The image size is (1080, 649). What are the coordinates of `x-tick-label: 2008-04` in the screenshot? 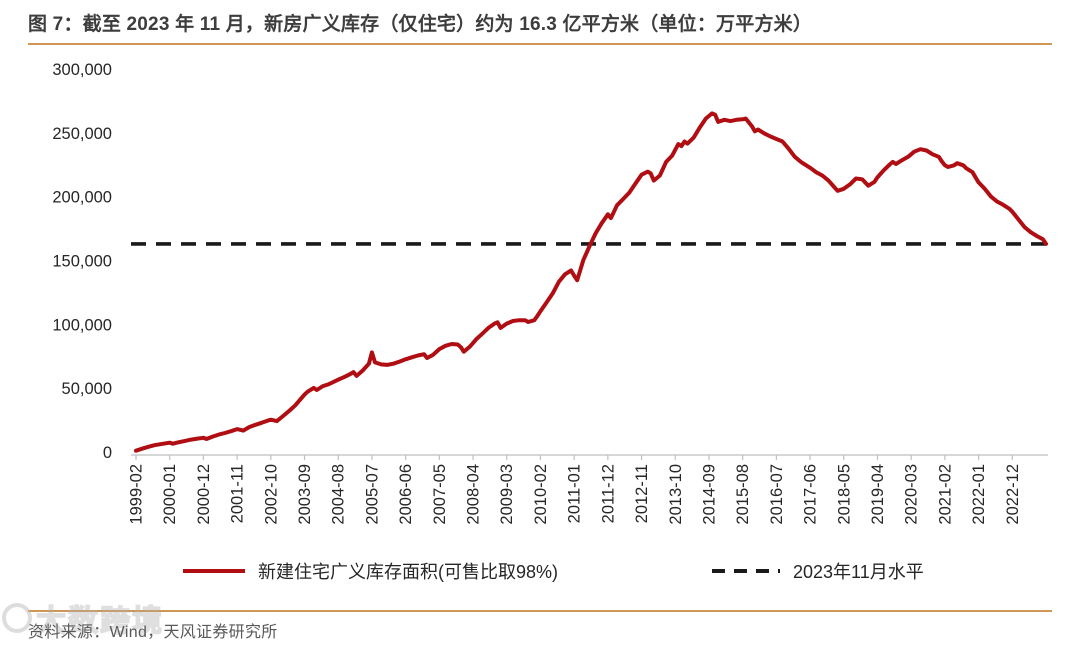 It's located at (474, 494).